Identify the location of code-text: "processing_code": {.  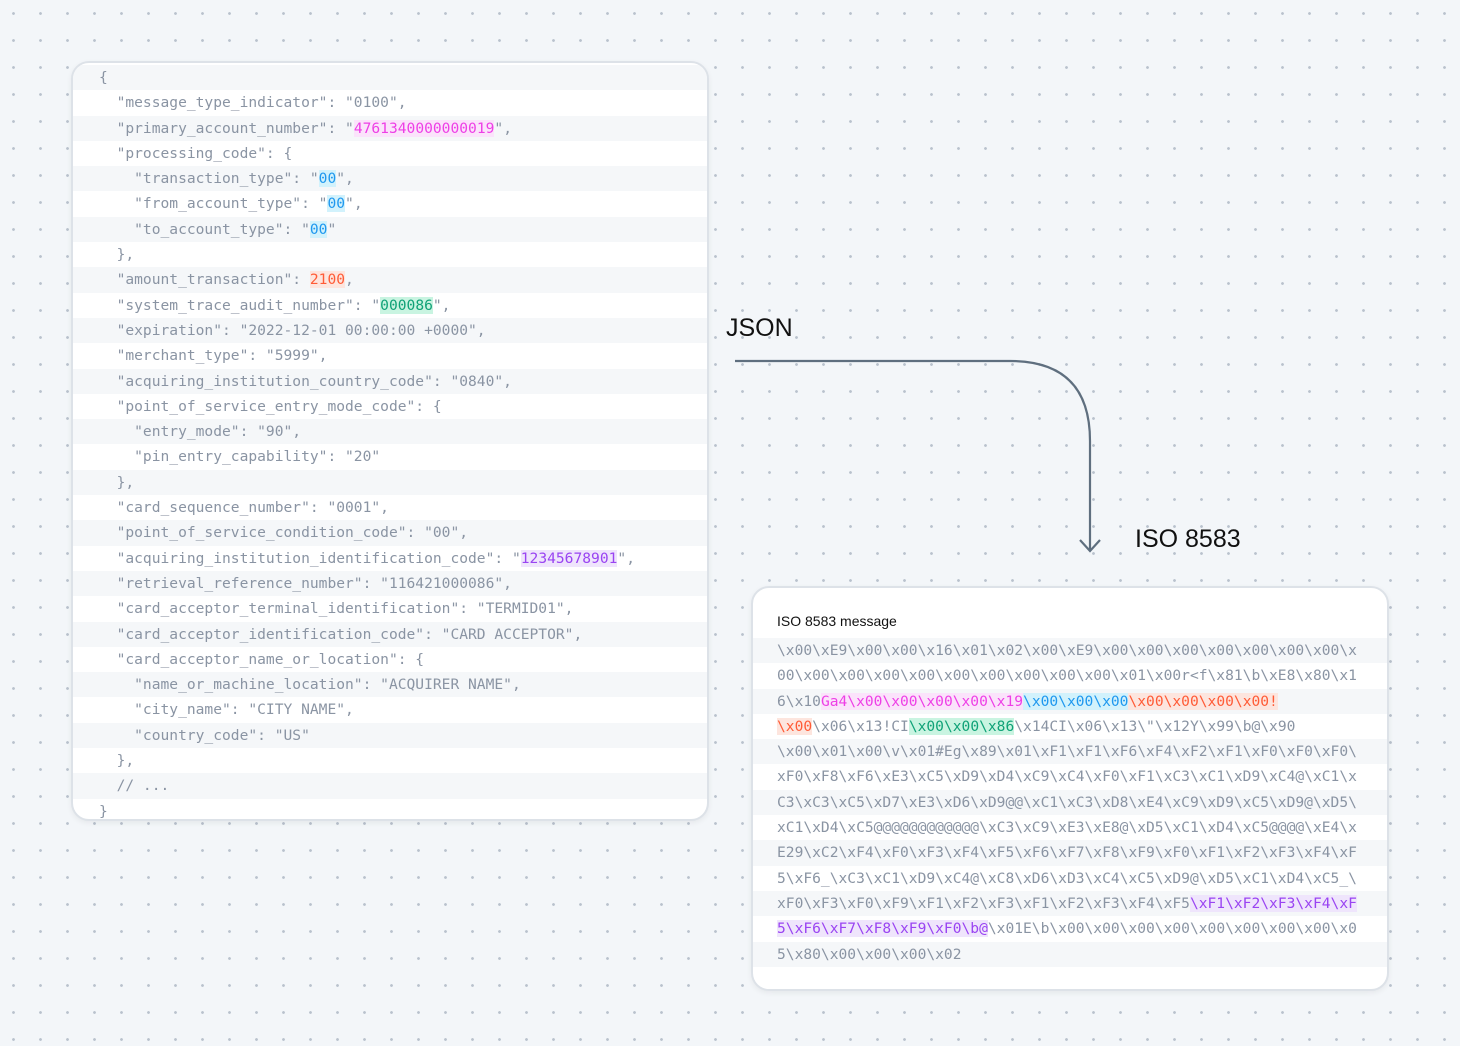
(196, 153).